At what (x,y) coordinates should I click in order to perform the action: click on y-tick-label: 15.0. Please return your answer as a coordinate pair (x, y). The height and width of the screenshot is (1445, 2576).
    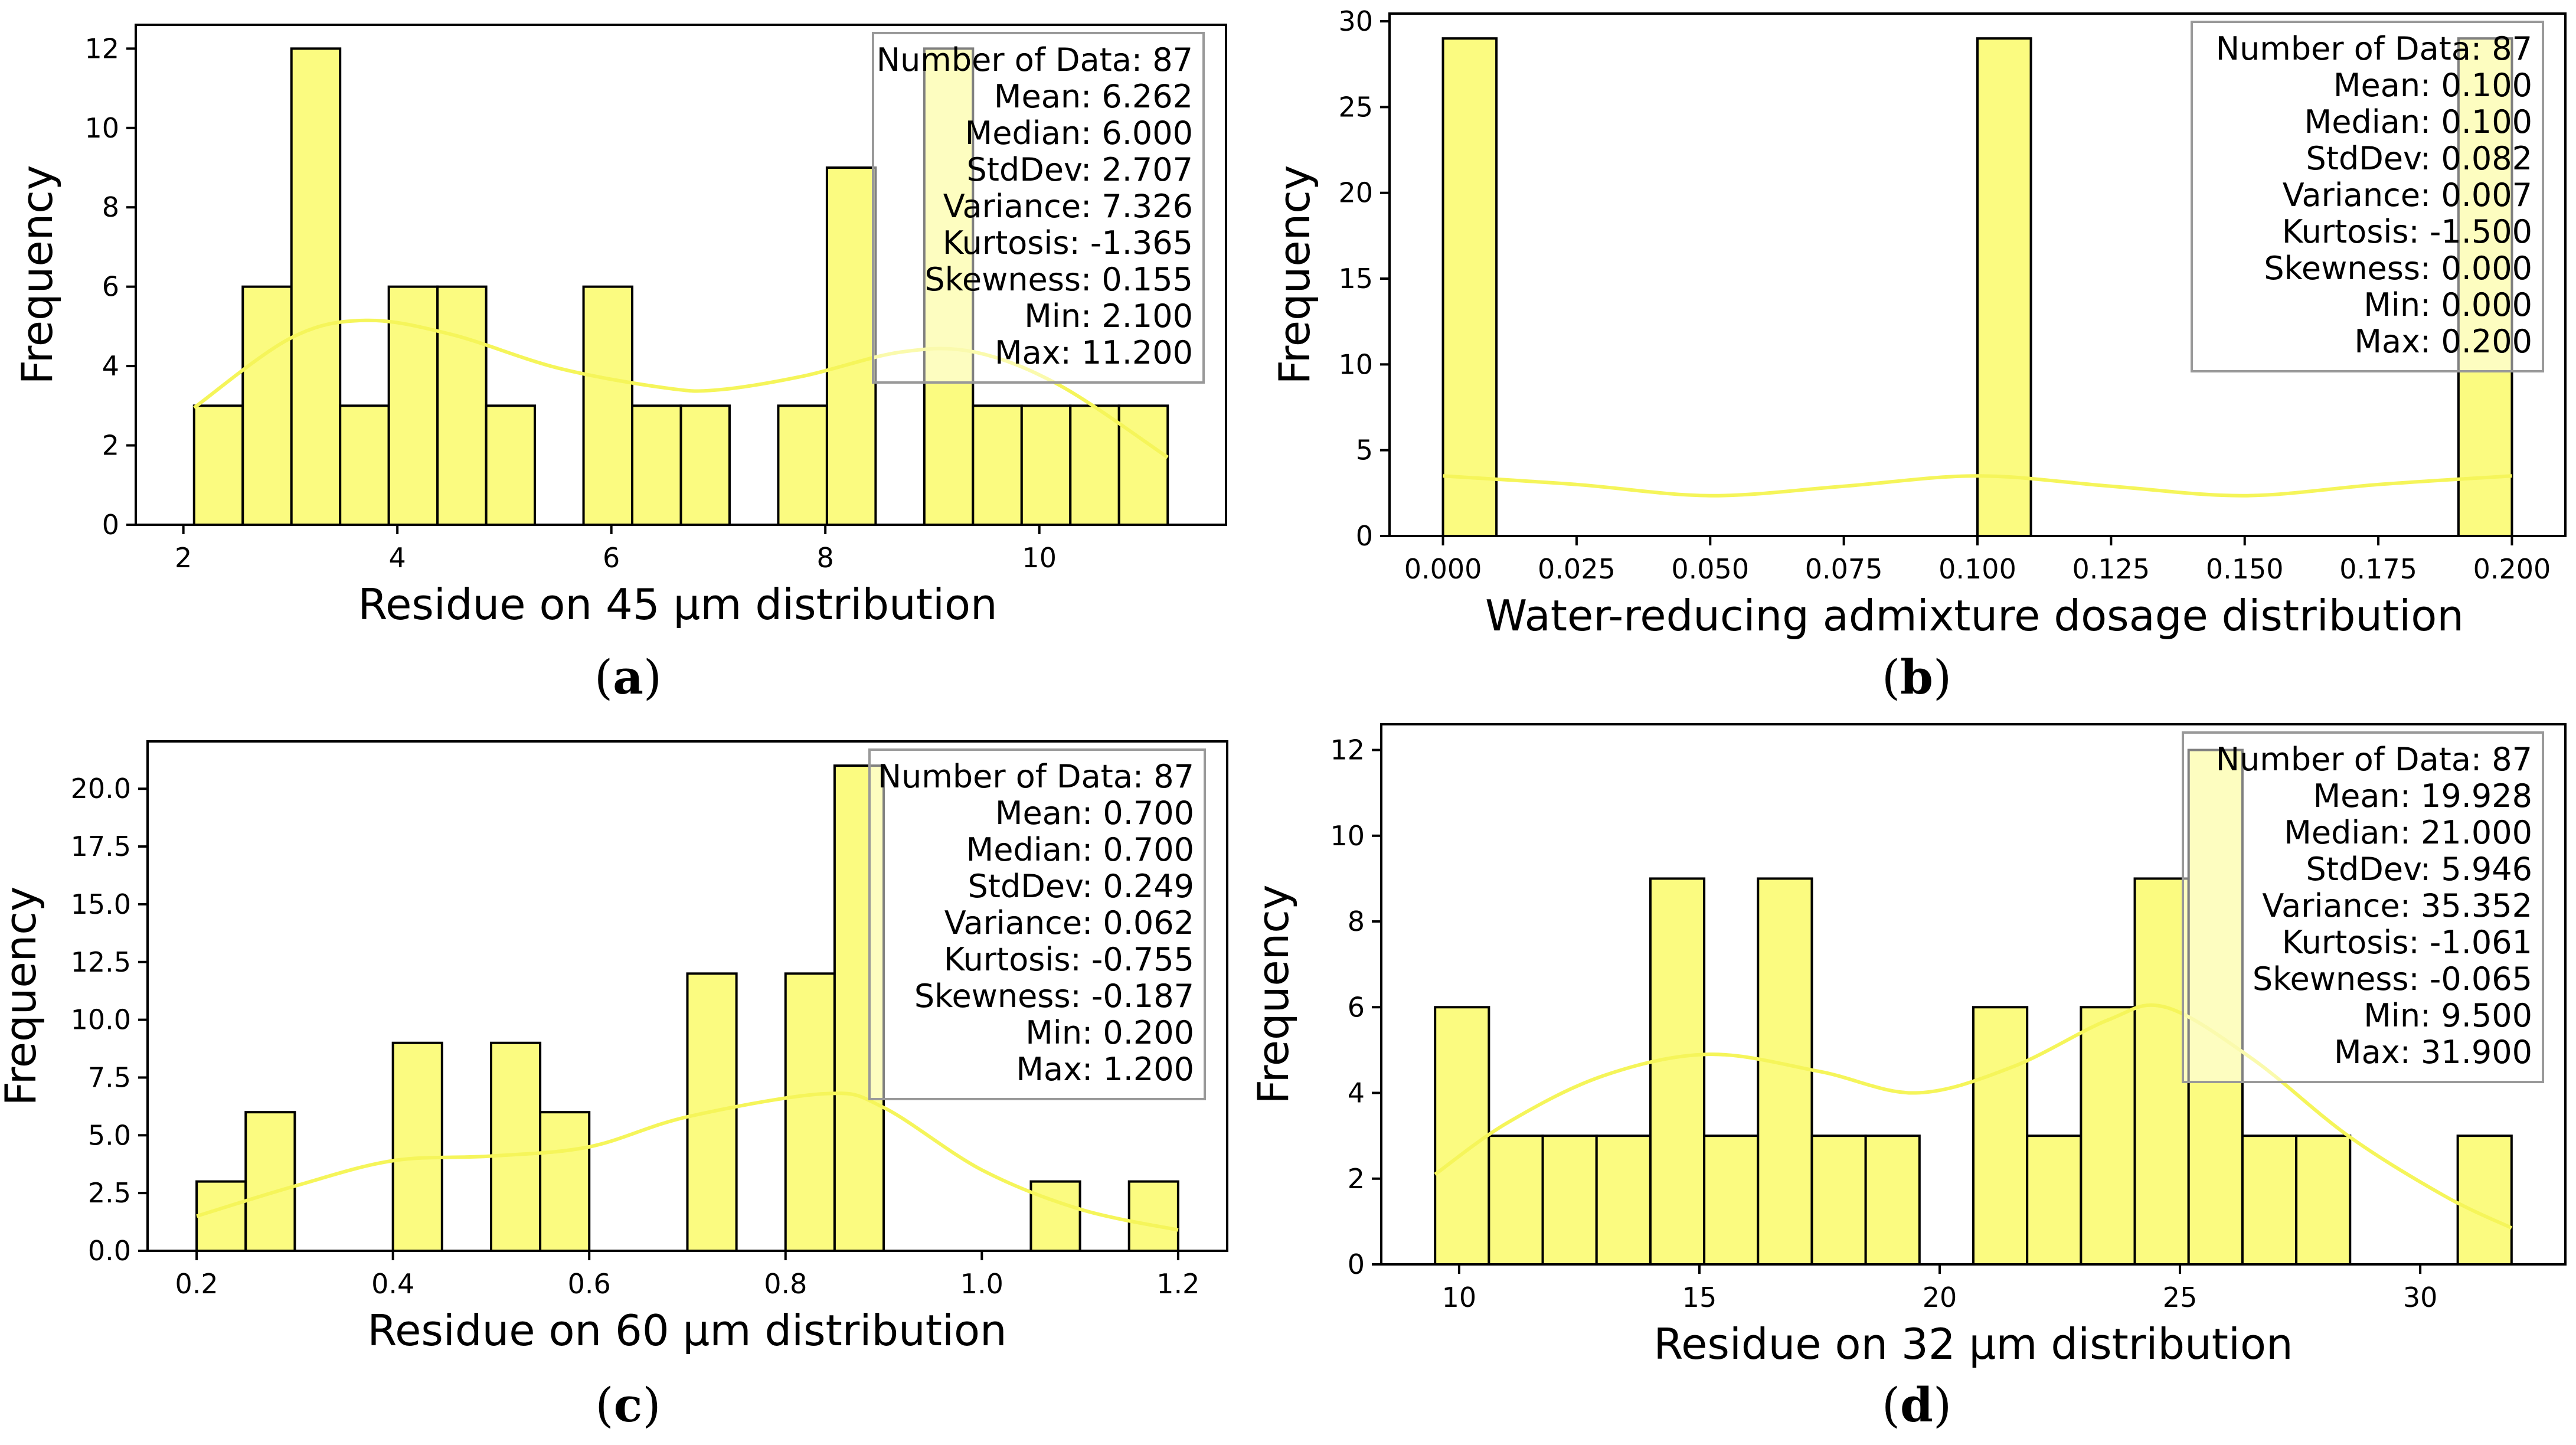
    Looking at the image, I should click on (101, 904).